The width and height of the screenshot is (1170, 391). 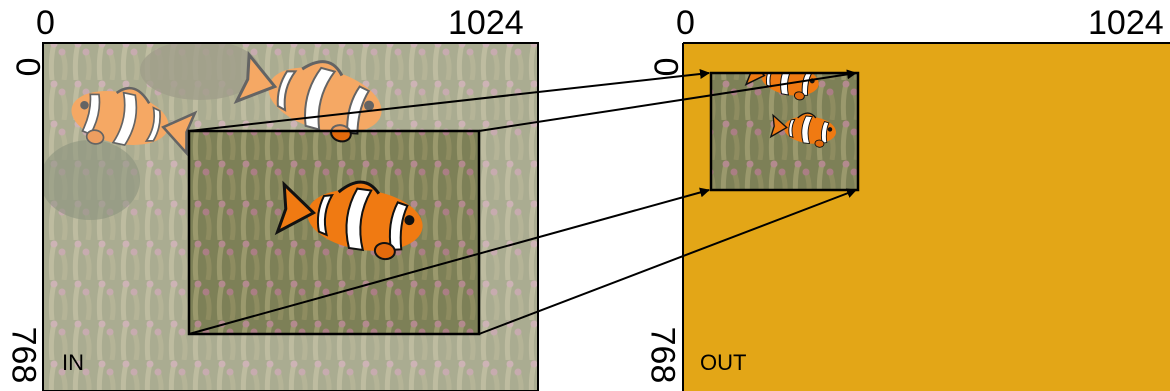 I want to click on output-region, so click(x=784, y=131).